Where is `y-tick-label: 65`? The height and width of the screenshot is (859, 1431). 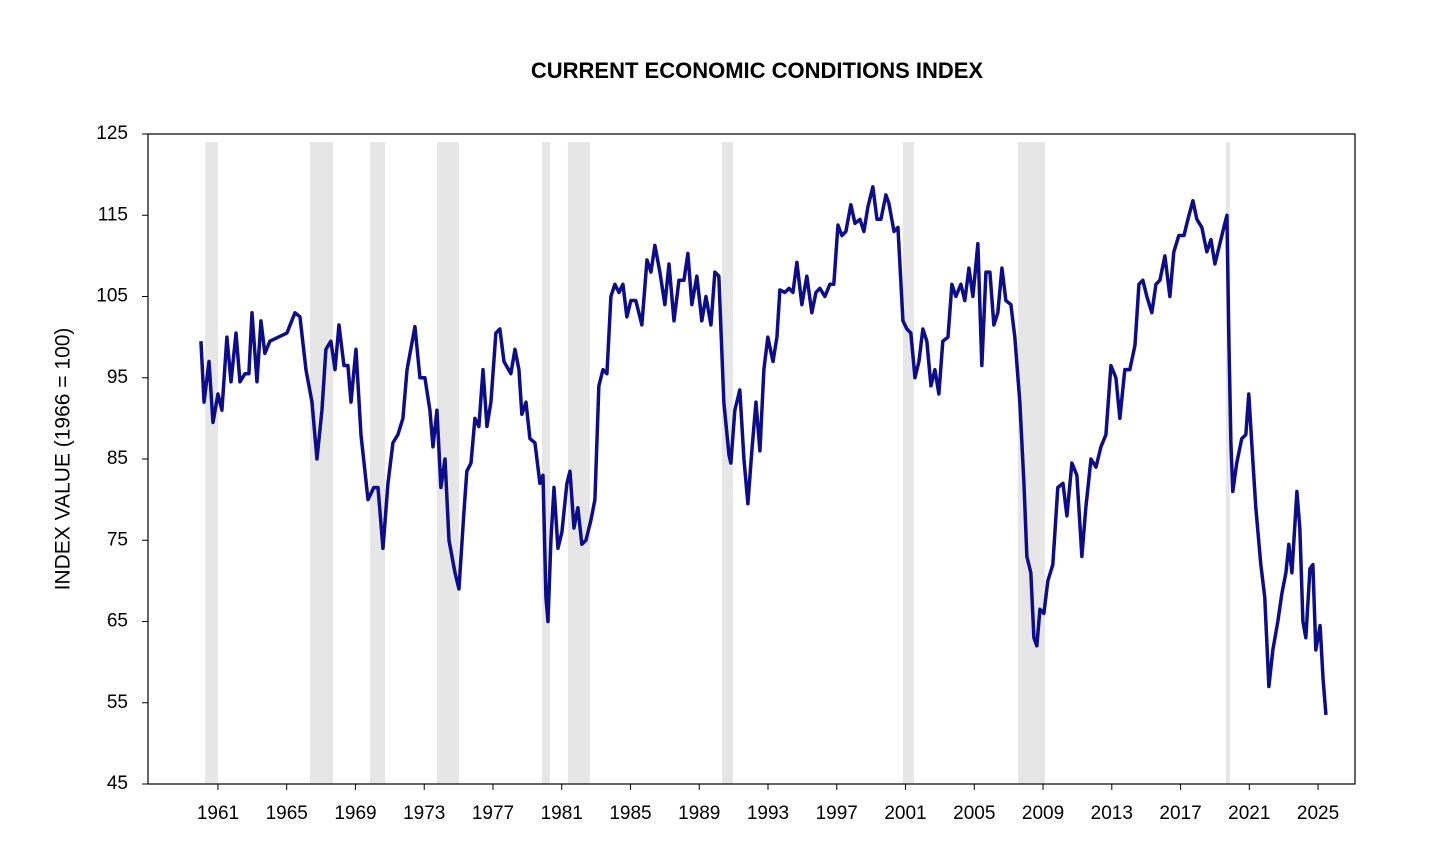
y-tick-label: 65 is located at coordinates (117, 621).